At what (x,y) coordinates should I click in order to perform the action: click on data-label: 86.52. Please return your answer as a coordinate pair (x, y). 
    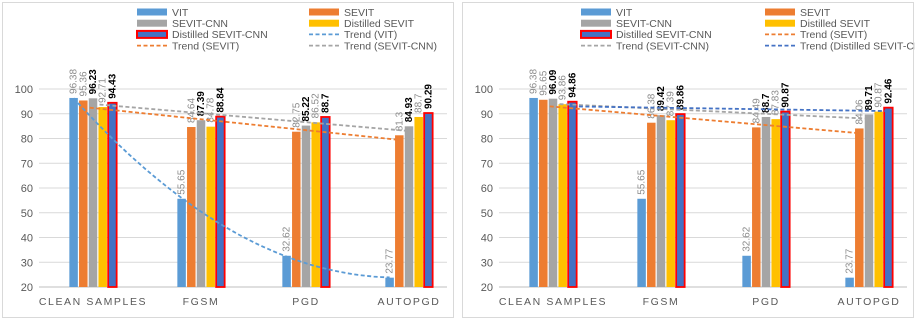
    Looking at the image, I should click on (316, 105).